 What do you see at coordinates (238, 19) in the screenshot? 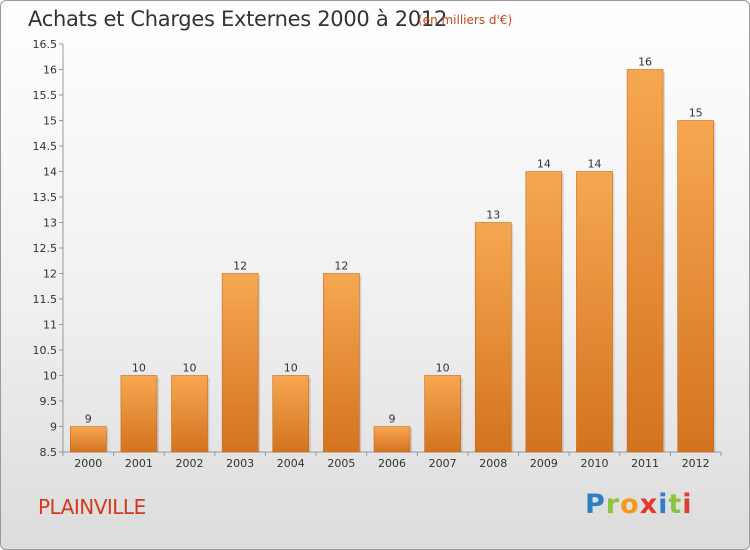
I see `chart-title: Achats et Charges Externes 2000 à 2012` at bounding box center [238, 19].